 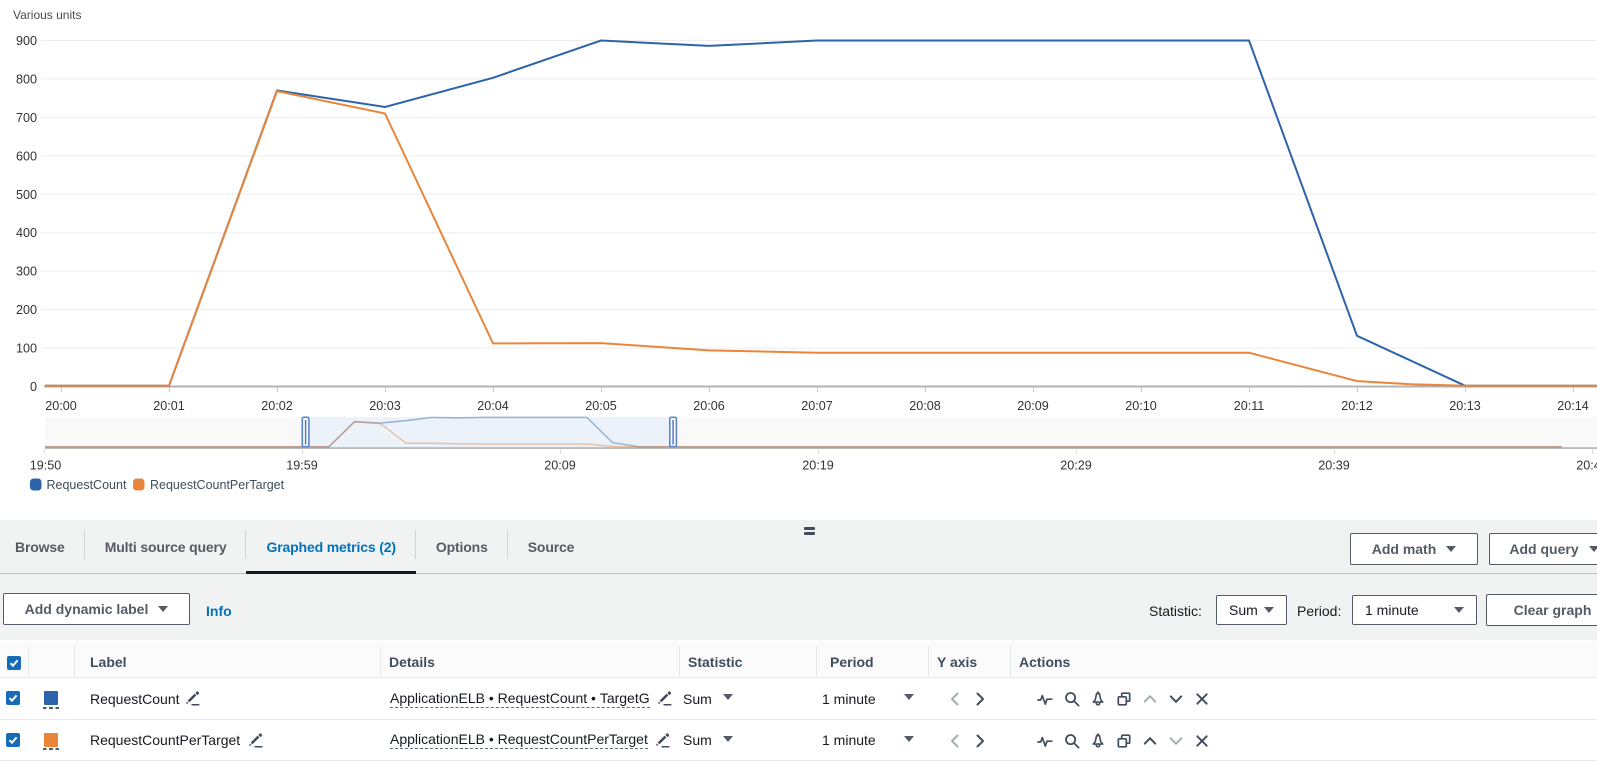 I want to click on svg-text: 500, so click(x=26, y=195).